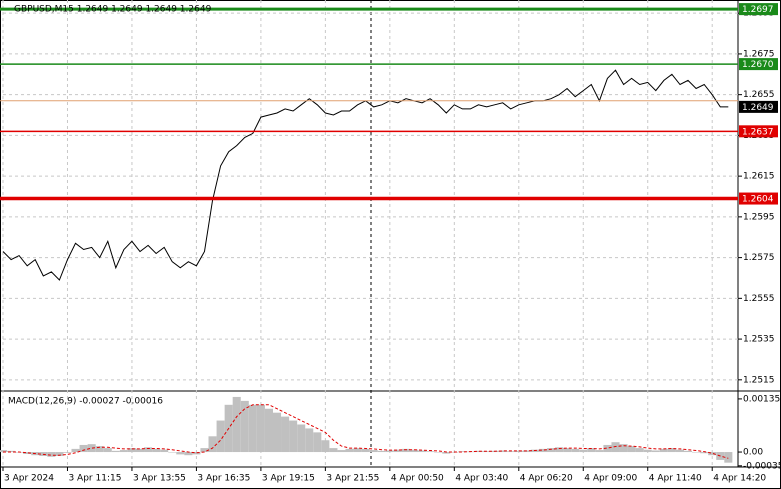 Image resolution: width=781 pixels, height=489 pixels. I want to click on macd-title: MACD(12,26,9) -0.00027 -0.00016, so click(85, 402).